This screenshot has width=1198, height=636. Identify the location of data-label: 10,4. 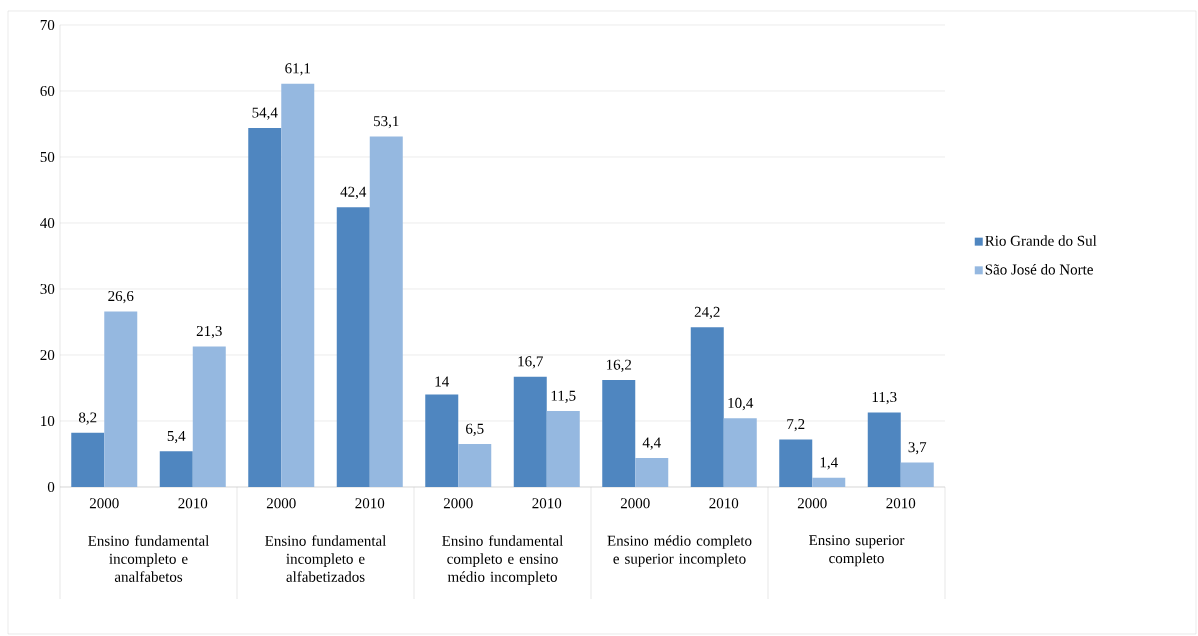
(741, 404).